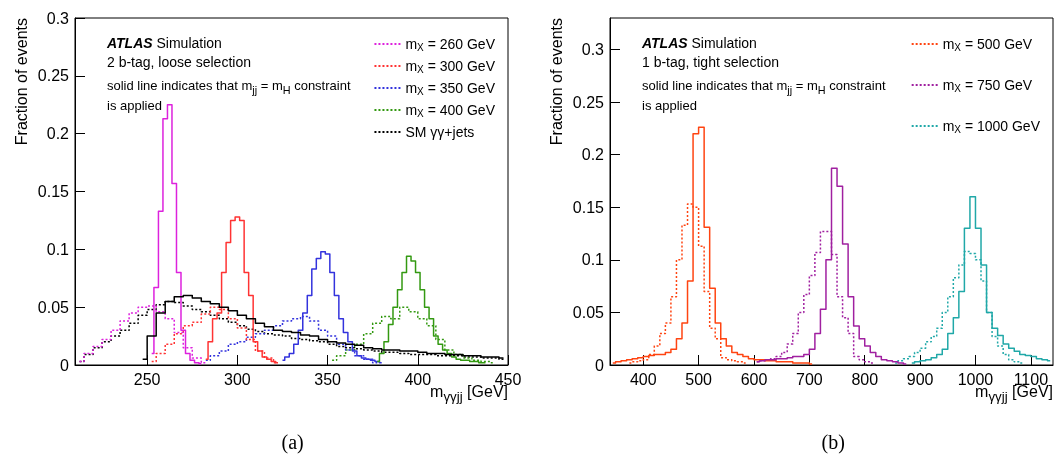 This screenshot has height=468, width=1055. What do you see at coordinates (292, 442) in the screenshot?
I see `text: (a)` at bounding box center [292, 442].